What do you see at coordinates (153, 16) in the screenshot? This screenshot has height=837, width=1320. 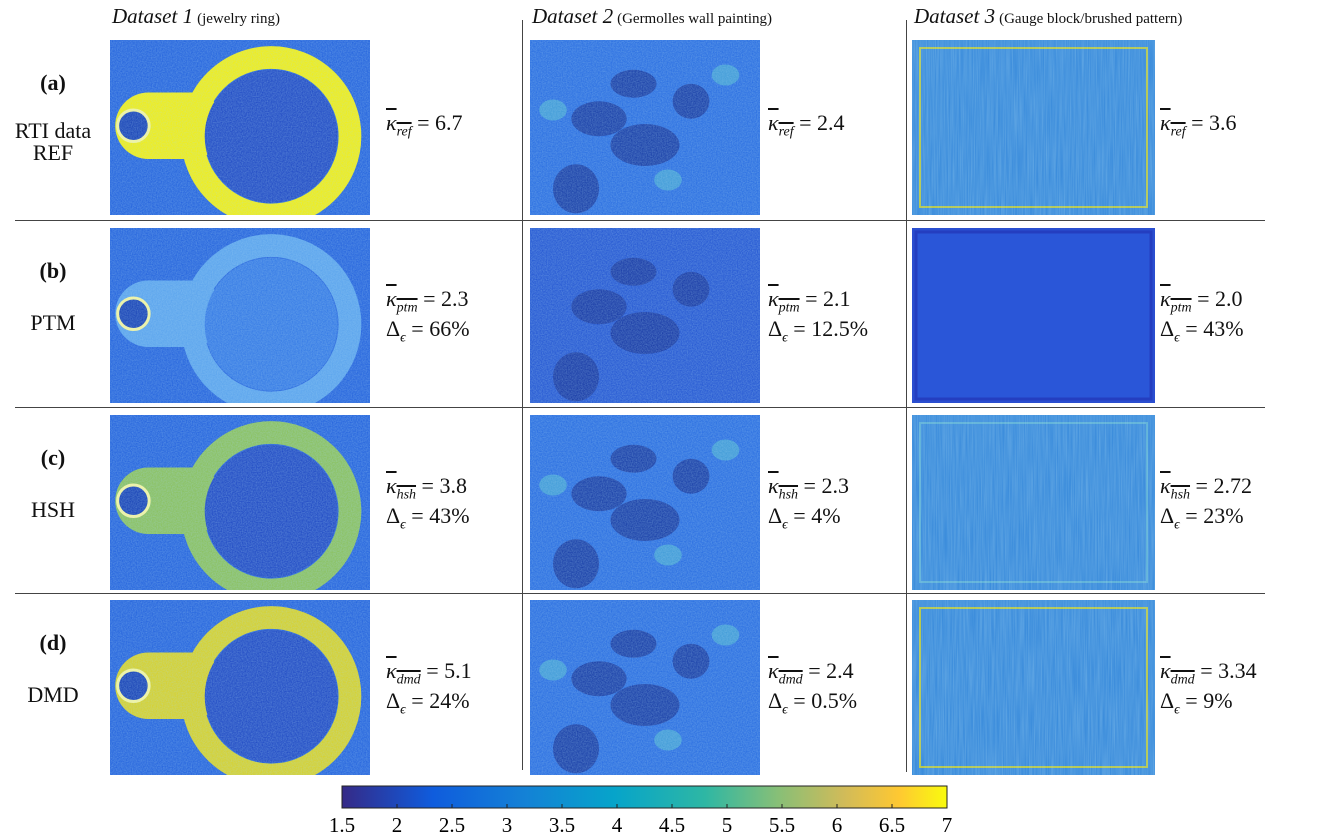 I see `column-title: Dataset 1` at bounding box center [153, 16].